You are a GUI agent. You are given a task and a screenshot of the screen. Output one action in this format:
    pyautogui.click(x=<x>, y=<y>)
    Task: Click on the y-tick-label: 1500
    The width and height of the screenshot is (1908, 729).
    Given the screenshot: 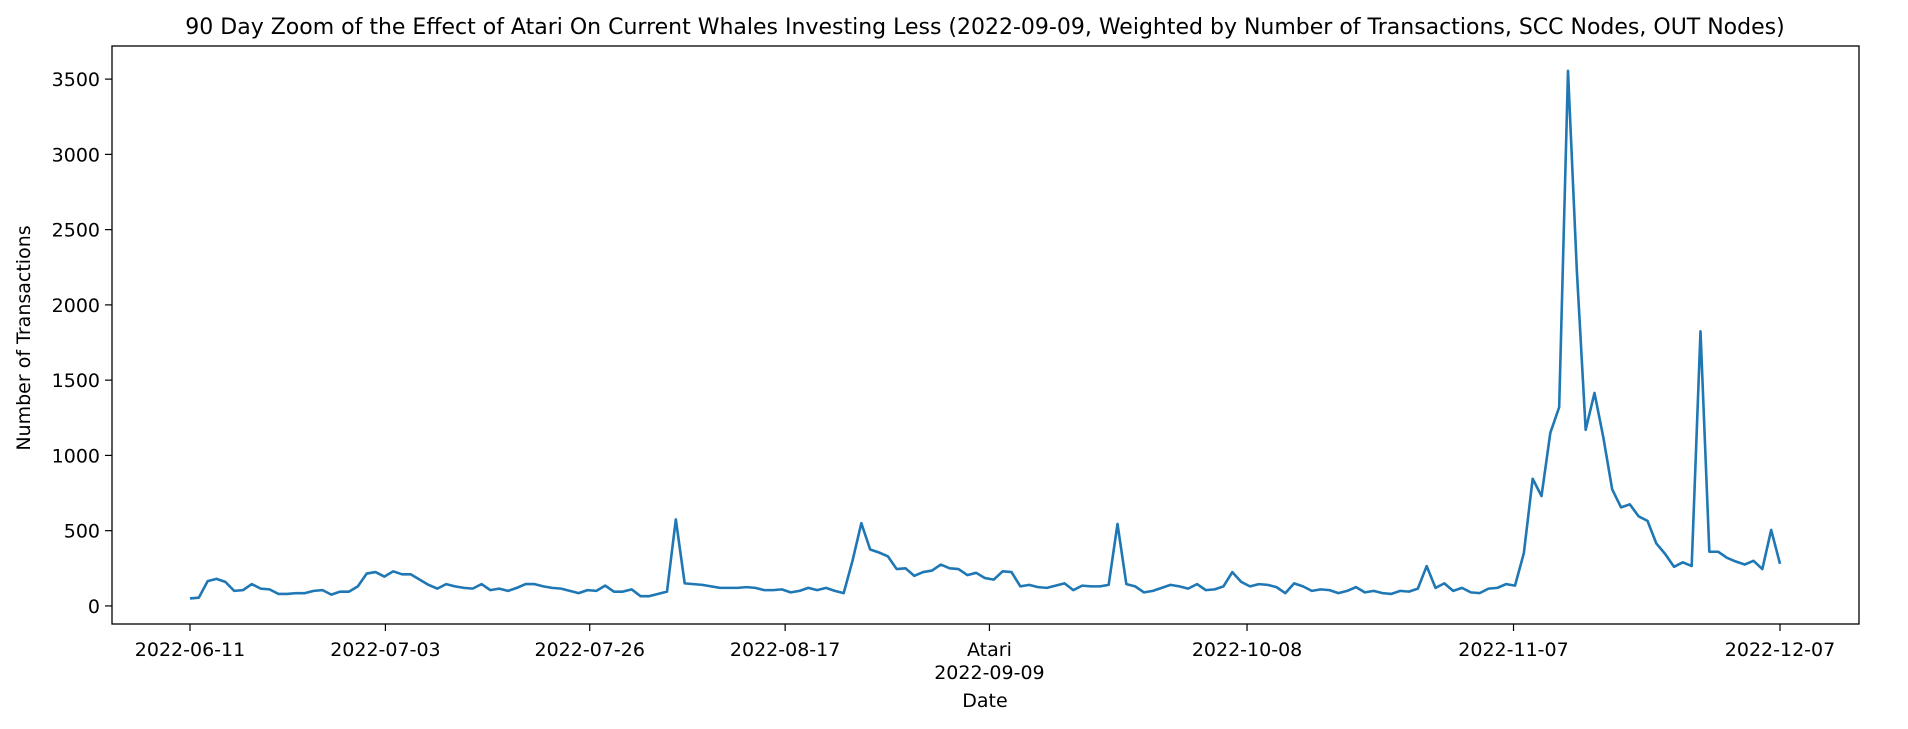 What is the action you would take?
    pyautogui.click(x=76, y=381)
    